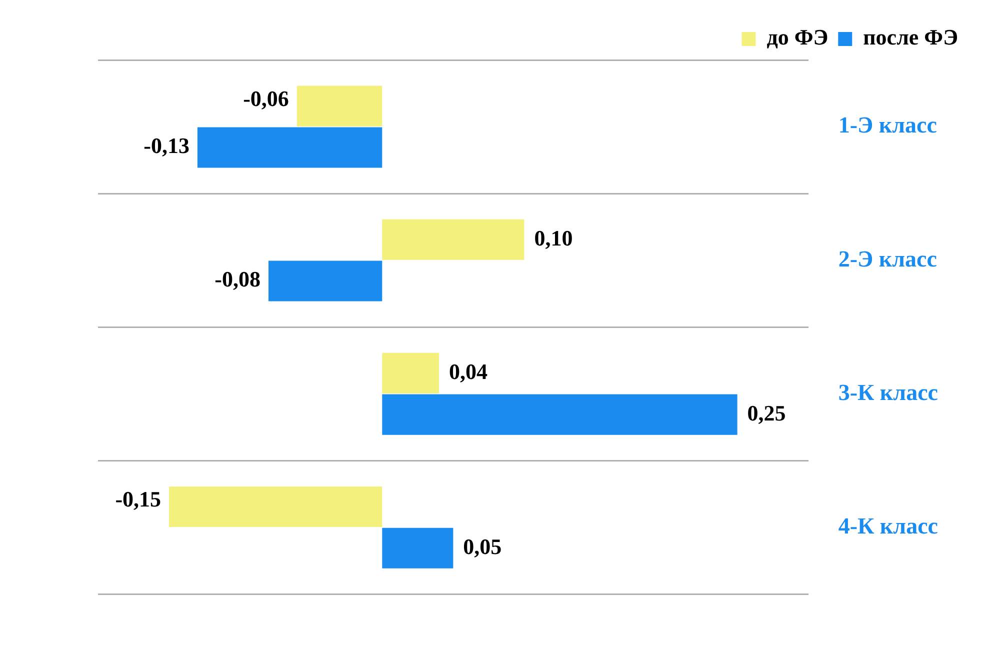 The image size is (987, 650). What do you see at coordinates (910, 37) in the screenshot?
I see `legend-label: после ФЭ` at bounding box center [910, 37].